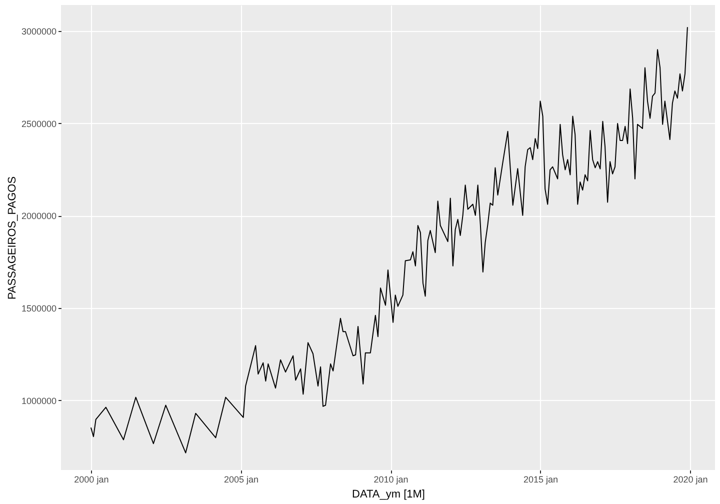 The width and height of the screenshot is (720, 504). I want to click on x-tick-label: 2000 jan, so click(91, 479).